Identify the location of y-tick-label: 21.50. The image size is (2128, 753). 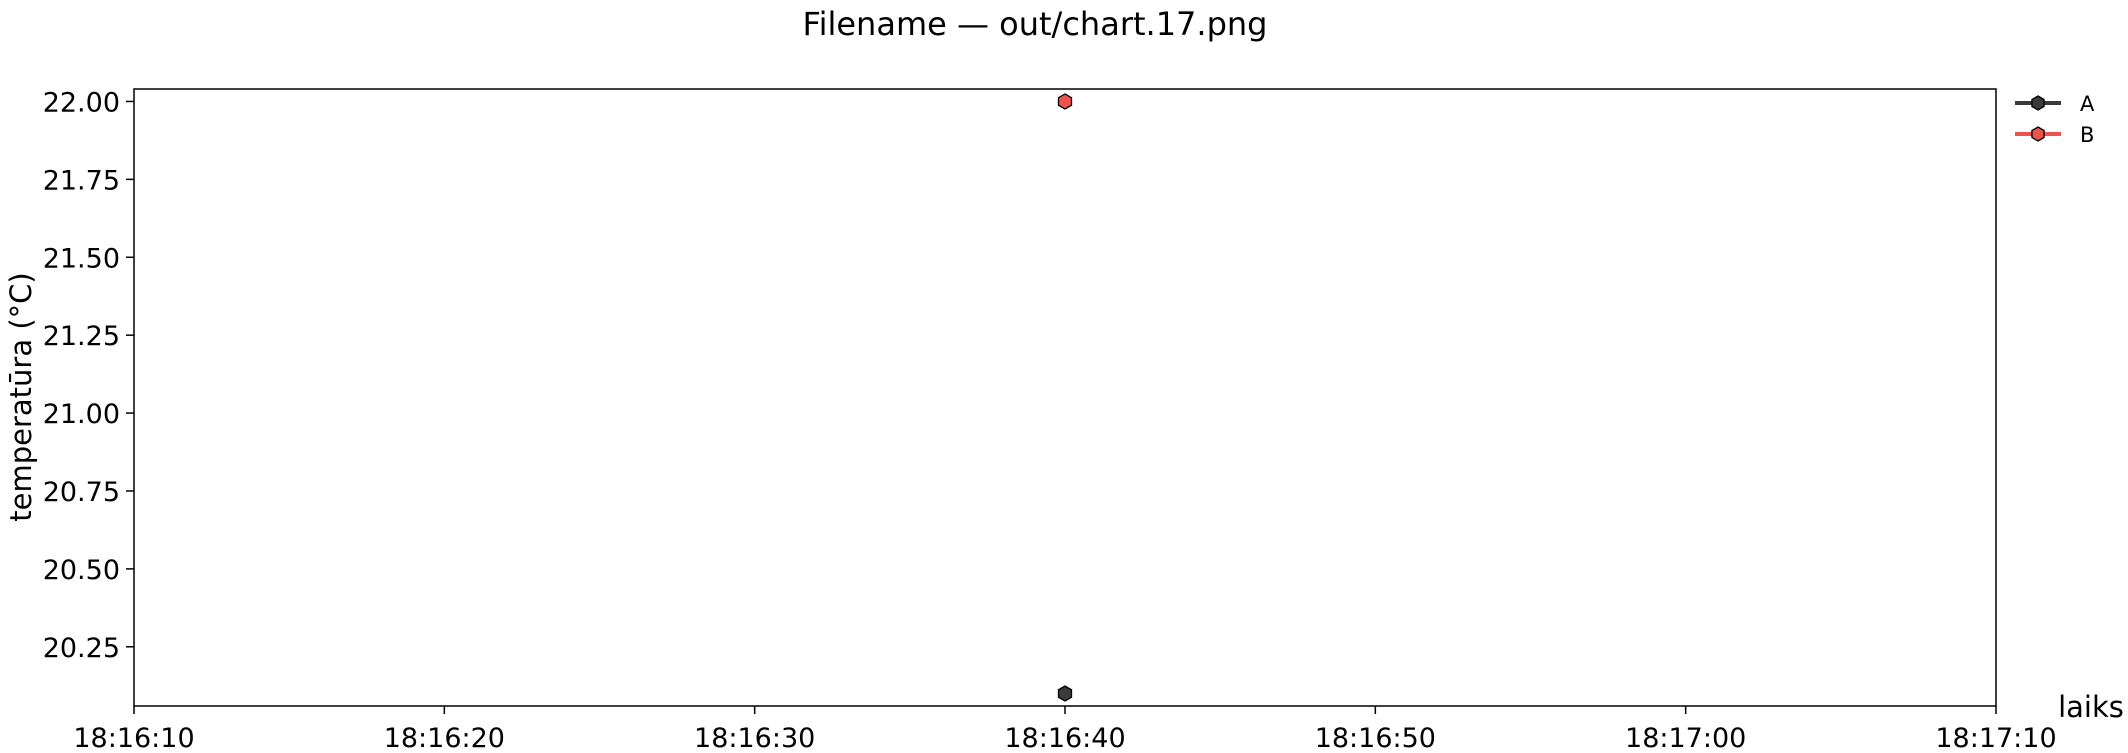
(81, 258).